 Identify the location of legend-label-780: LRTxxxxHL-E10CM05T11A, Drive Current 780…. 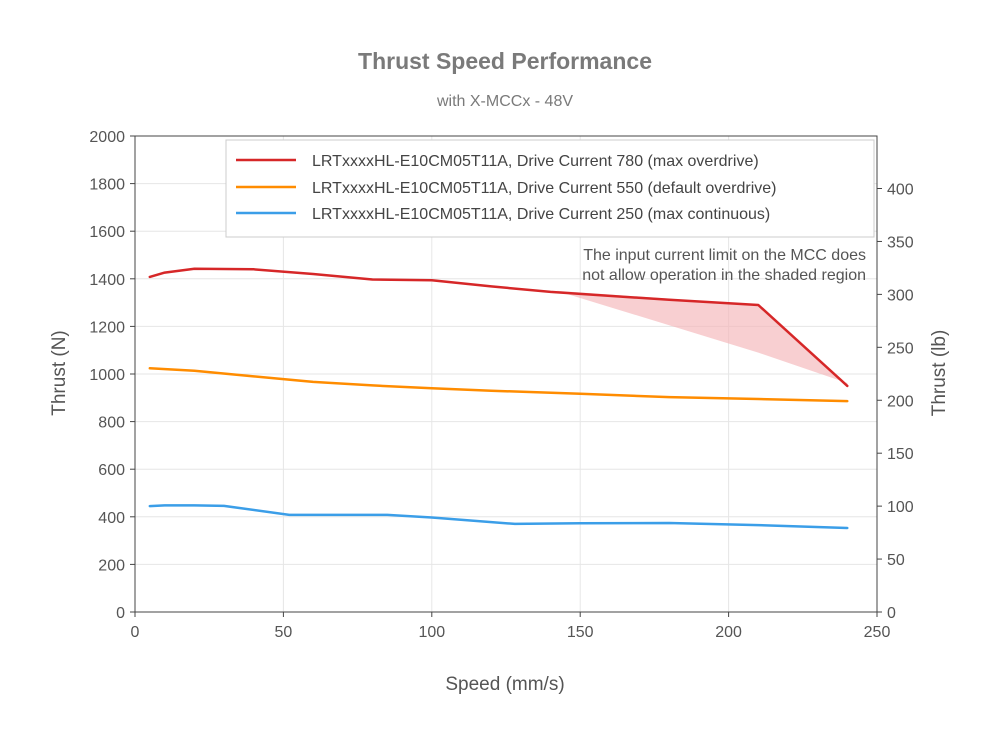
(535, 161).